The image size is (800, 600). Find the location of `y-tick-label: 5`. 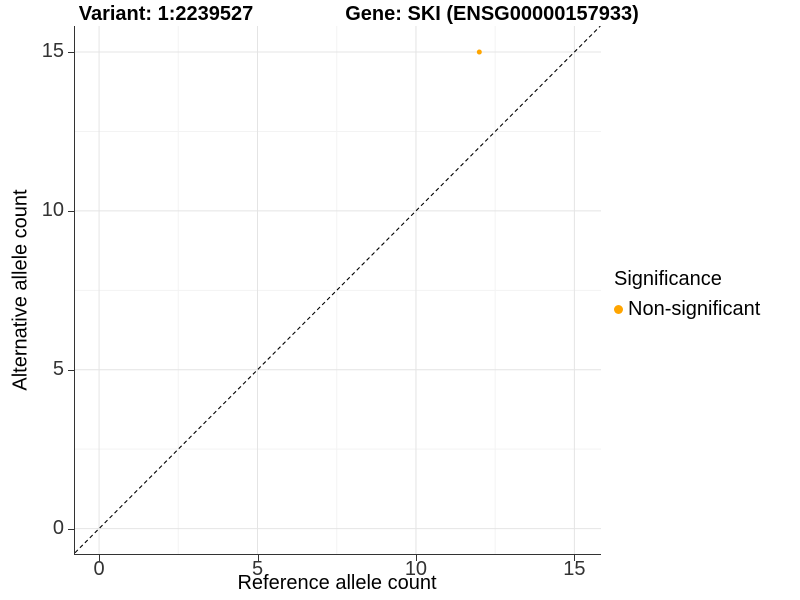

y-tick-label: 5 is located at coordinates (58, 368).